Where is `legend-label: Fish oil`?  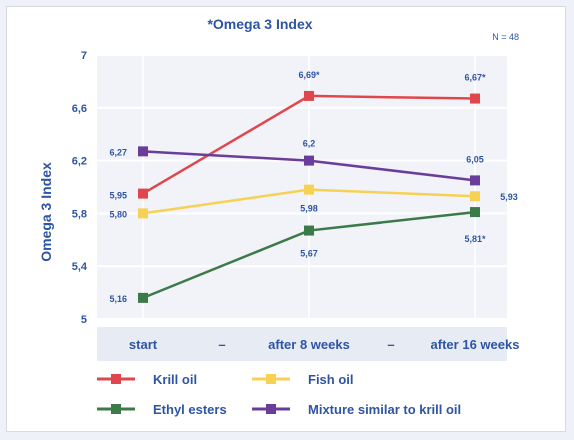
legend-label: Fish oil is located at coordinates (331, 379).